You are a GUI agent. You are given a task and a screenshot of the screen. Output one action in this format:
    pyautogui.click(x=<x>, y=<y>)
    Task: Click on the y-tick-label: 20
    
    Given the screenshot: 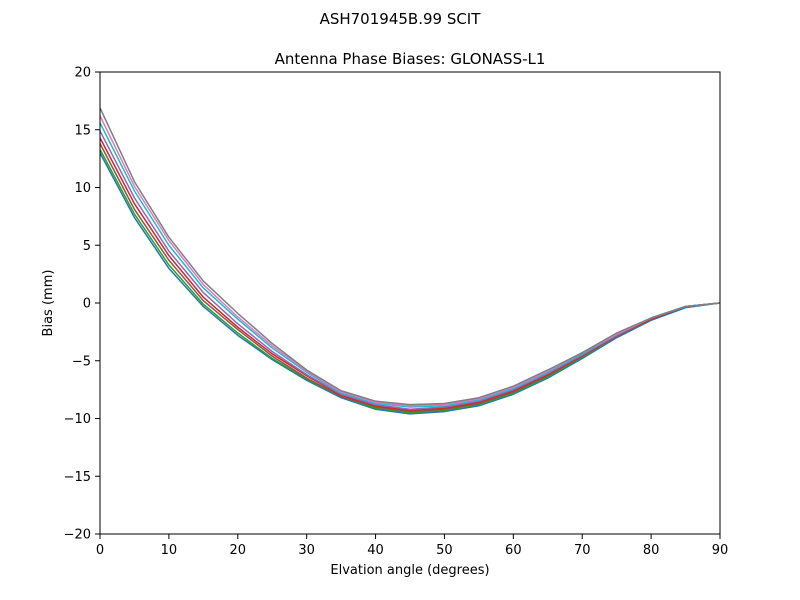 What is the action you would take?
    pyautogui.click(x=82, y=73)
    